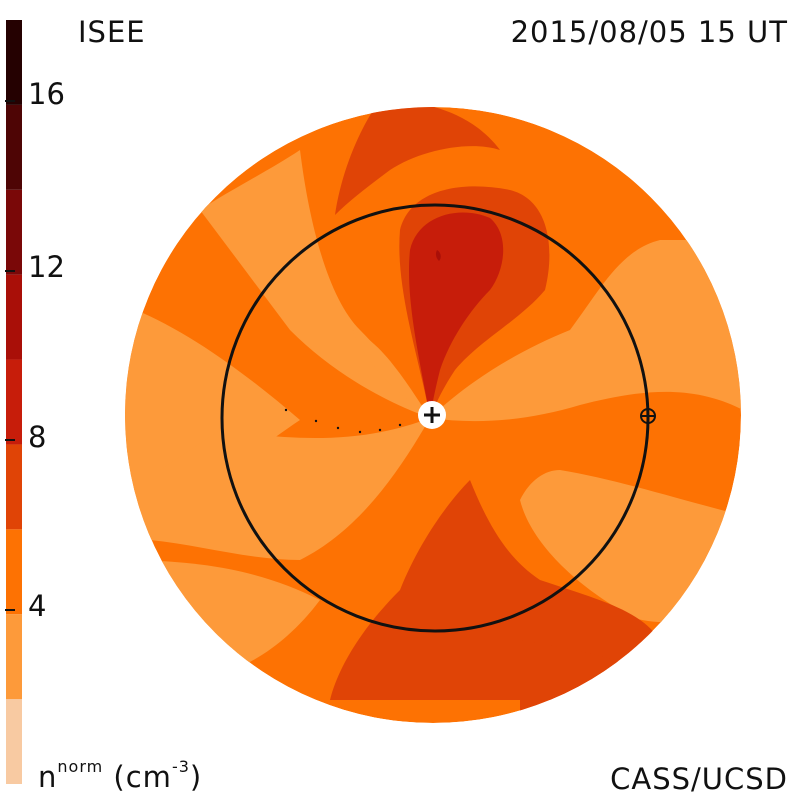 Image resolution: width=800 pixels, height=800 pixels. What do you see at coordinates (438, 255) in the screenshot?
I see `region-deeper-plume-core` at bounding box center [438, 255].